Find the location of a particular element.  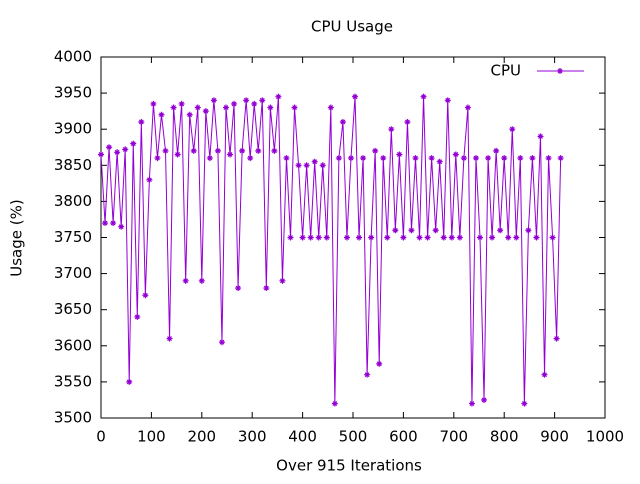

x-tick-label: 400 is located at coordinates (302, 437).